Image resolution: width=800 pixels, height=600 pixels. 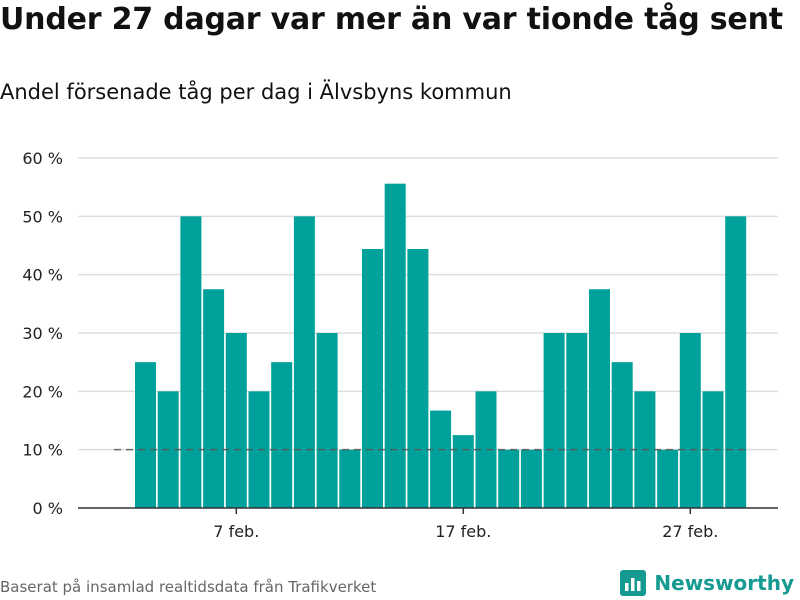 What do you see at coordinates (42, 275) in the screenshot?
I see `y-tick-label: 40 %` at bounding box center [42, 275].